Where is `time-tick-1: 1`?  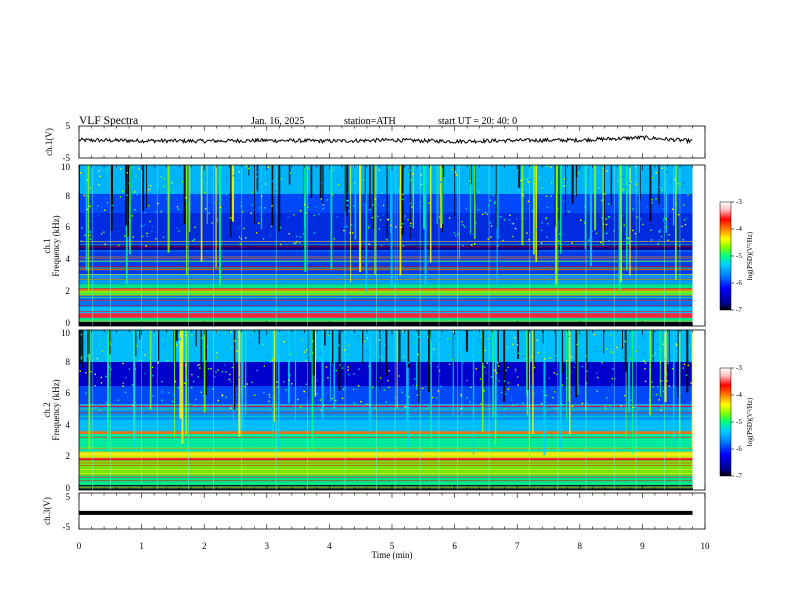 time-tick-1: 1 is located at coordinates (141, 546).